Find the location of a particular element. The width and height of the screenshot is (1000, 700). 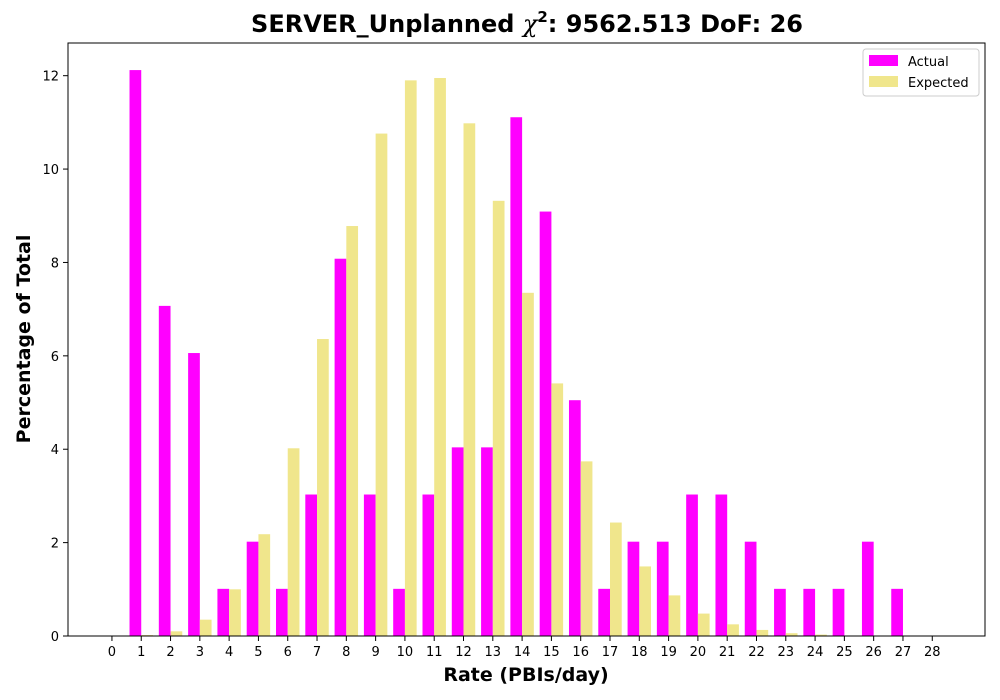

x-tick-label: 18 is located at coordinates (639, 652).